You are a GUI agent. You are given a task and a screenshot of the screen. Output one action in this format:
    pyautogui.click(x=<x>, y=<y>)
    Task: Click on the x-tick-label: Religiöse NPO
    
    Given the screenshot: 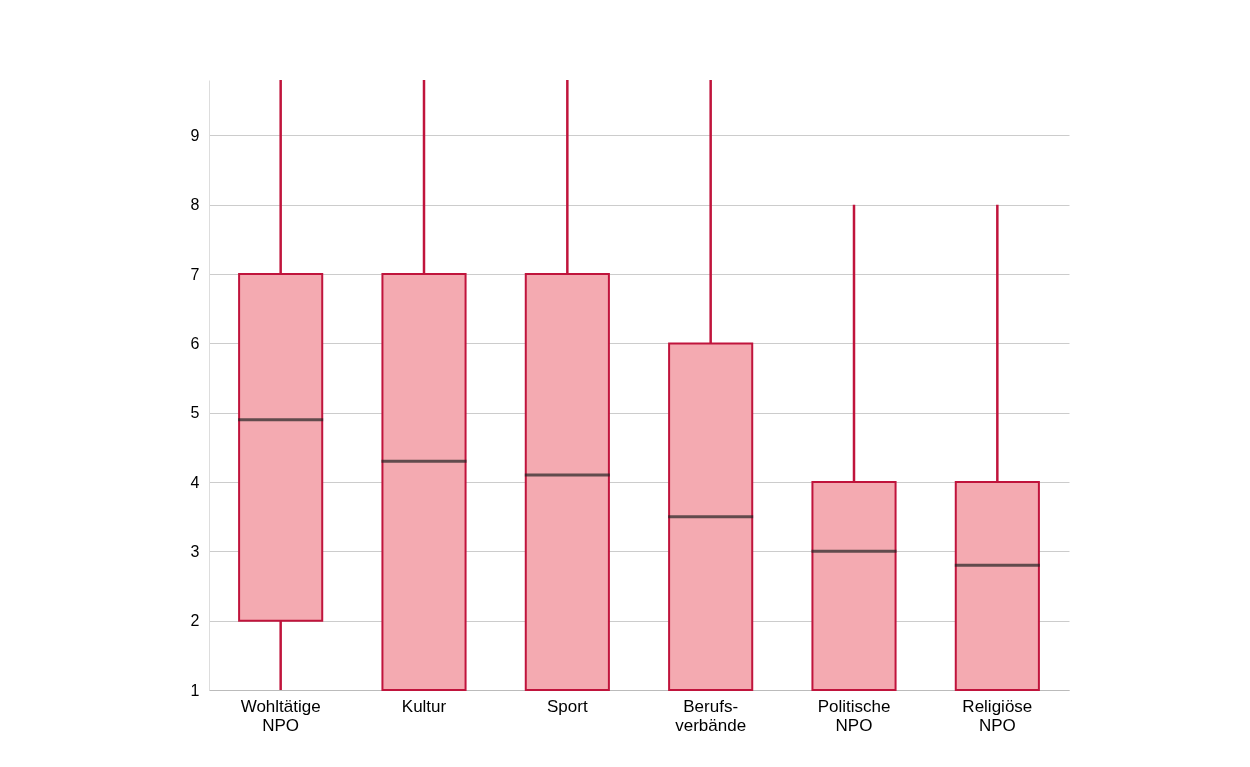 What is the action you would take?
    pyautogui.click(x=997, y=715)
    